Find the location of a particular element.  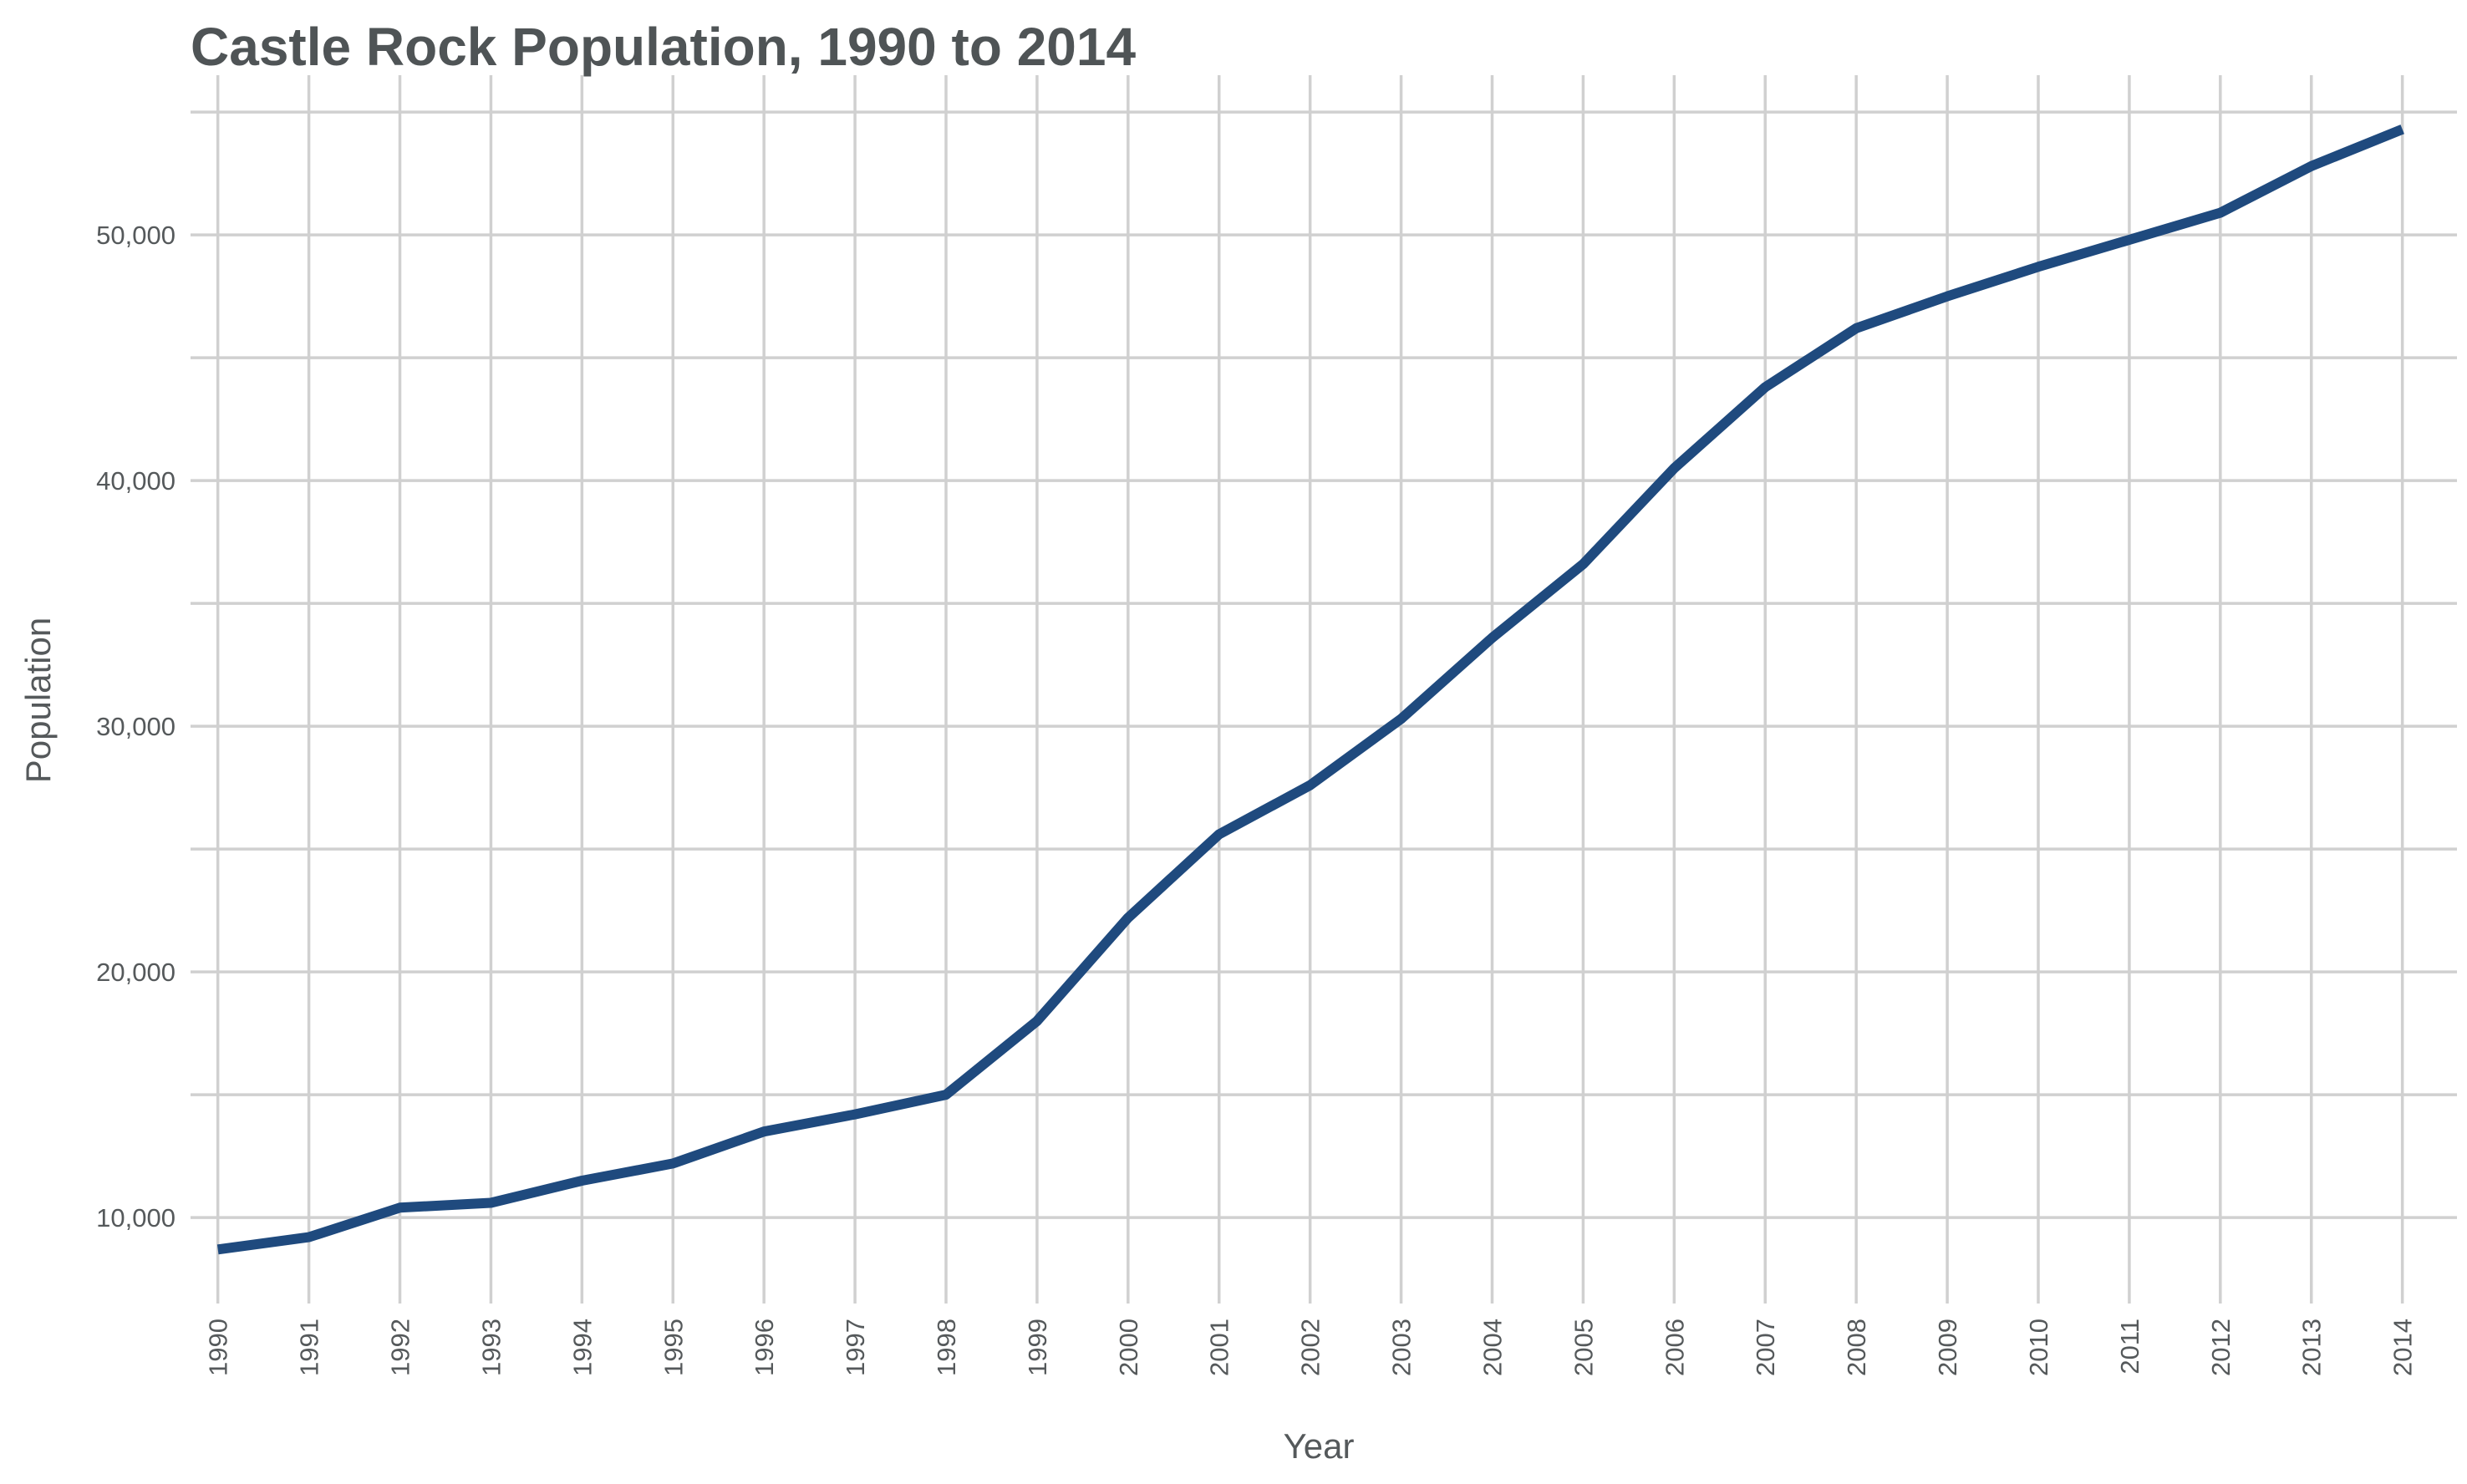

x-tick-label: 2007 is located at coordinates (1765, 1347).